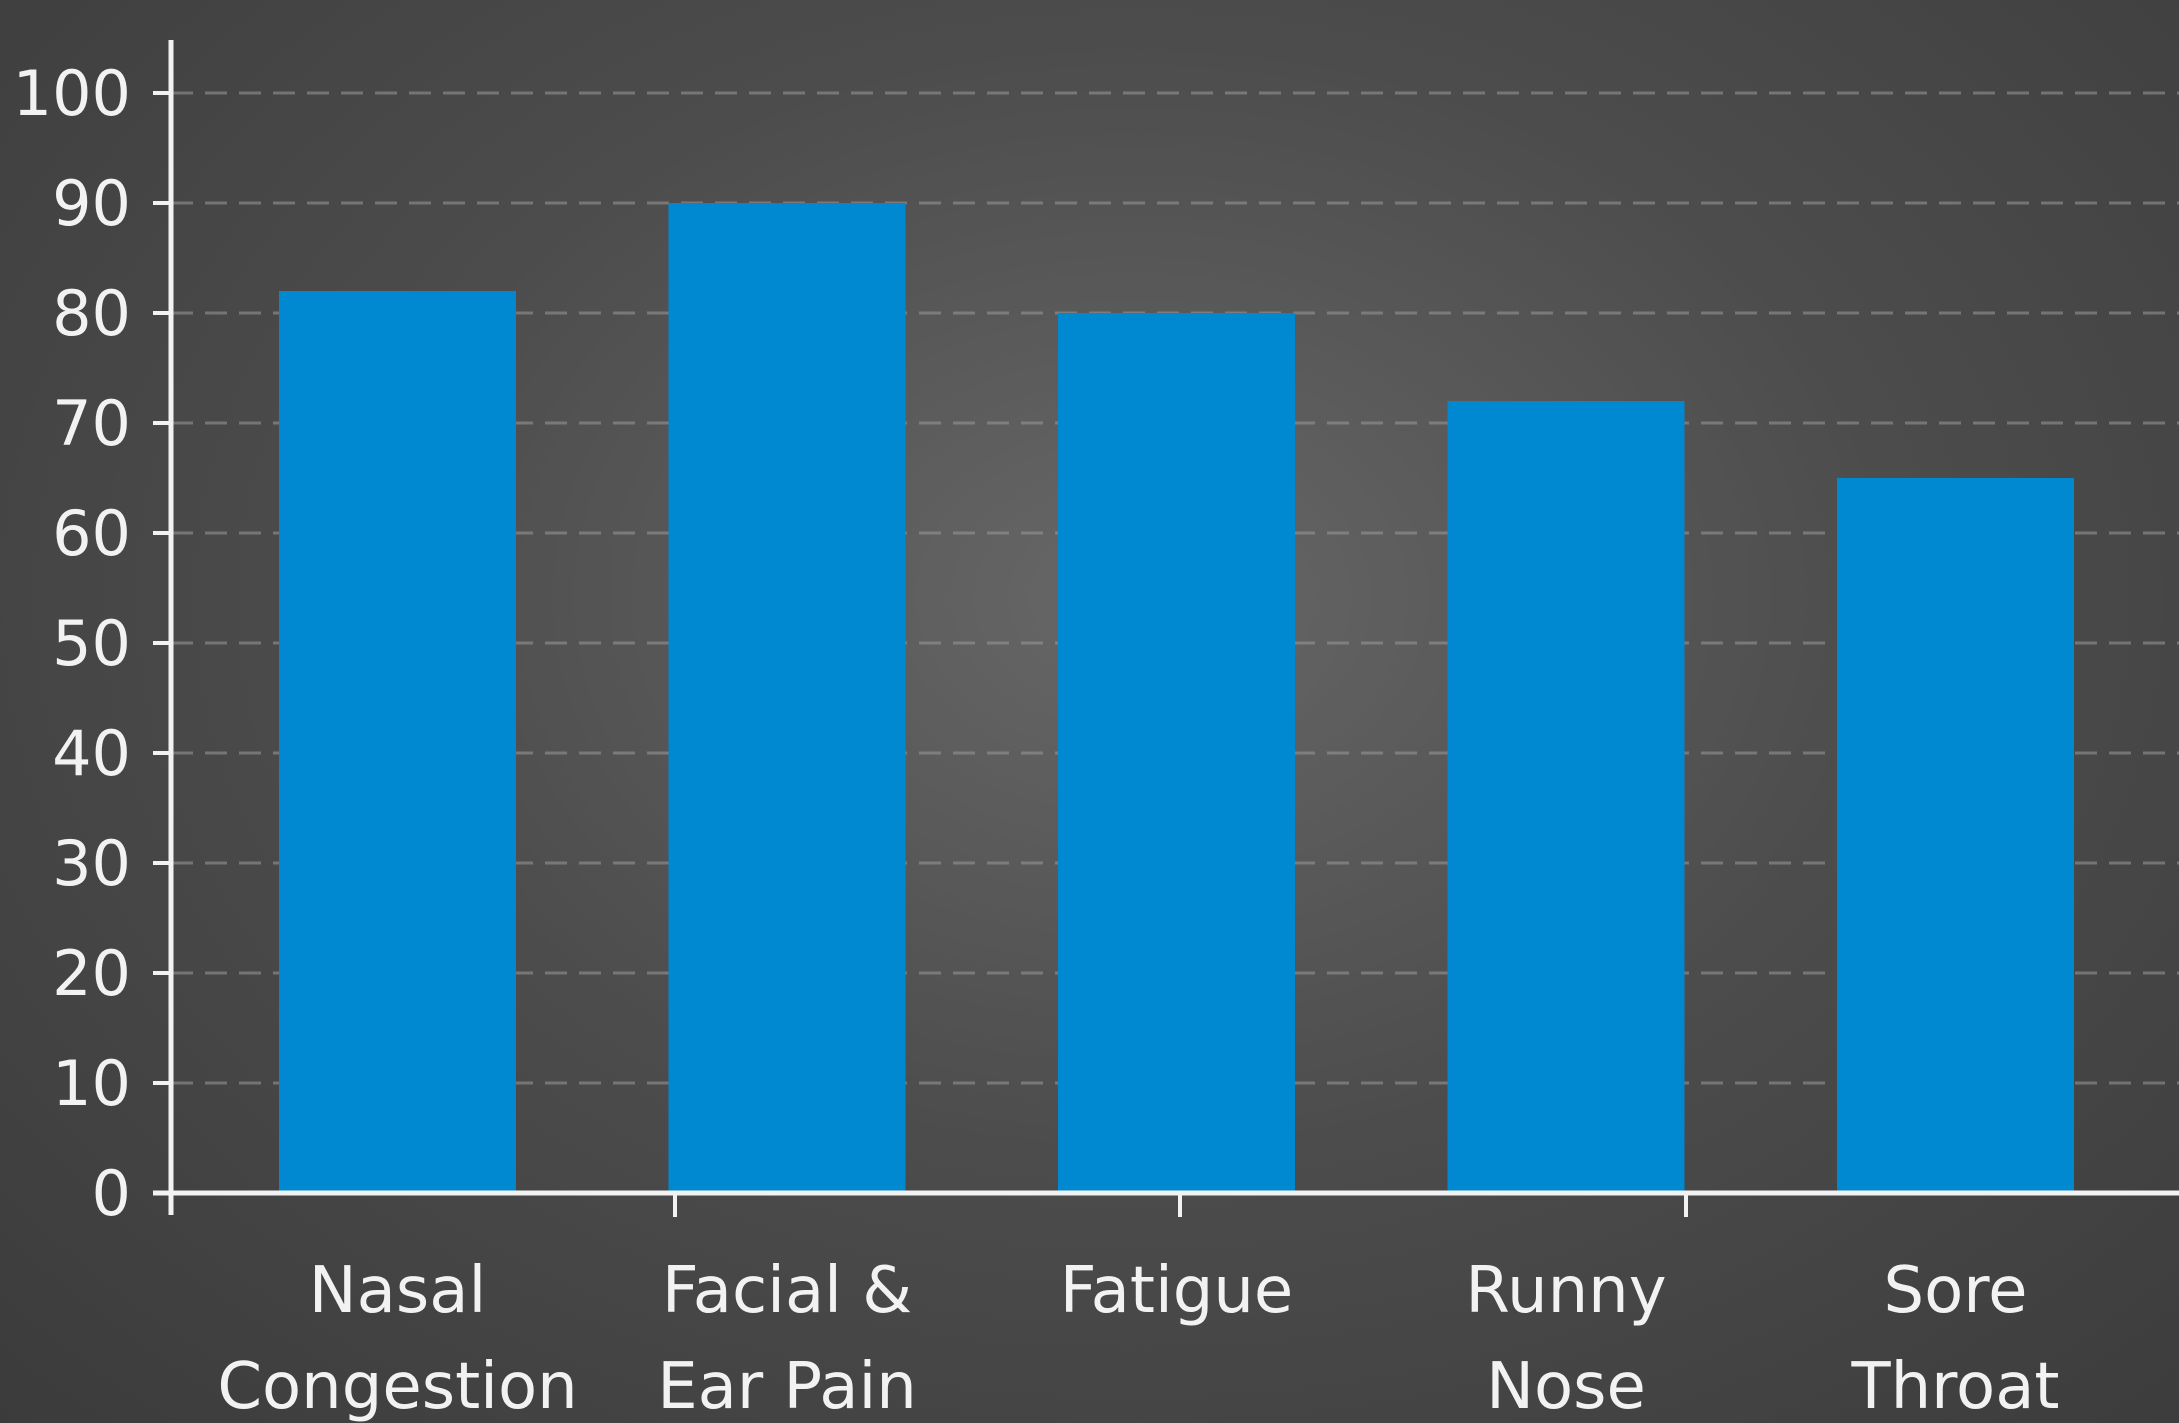 Image resolution: width=2179 pixels, height=1423 pixels. I want to click on x-tick-label: Fatigue, so click(1177, 1291).